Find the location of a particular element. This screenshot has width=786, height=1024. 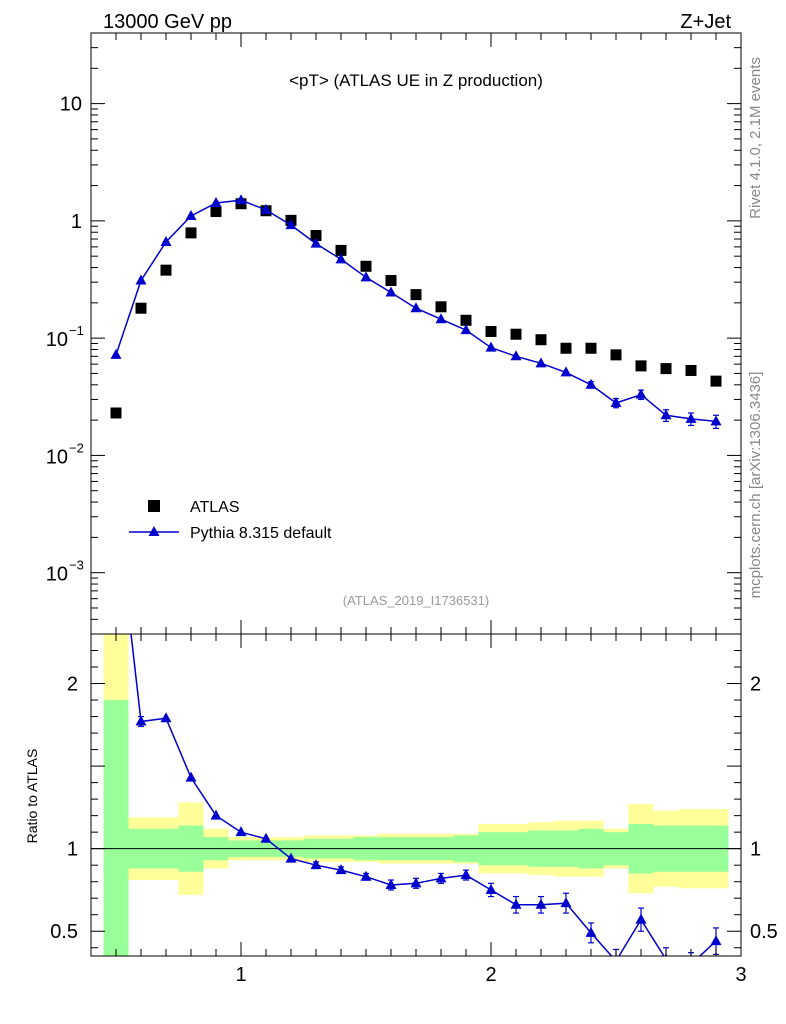

analysis-id: (ATLAS_2019_I1736531) is located at coordinates (416, 600).